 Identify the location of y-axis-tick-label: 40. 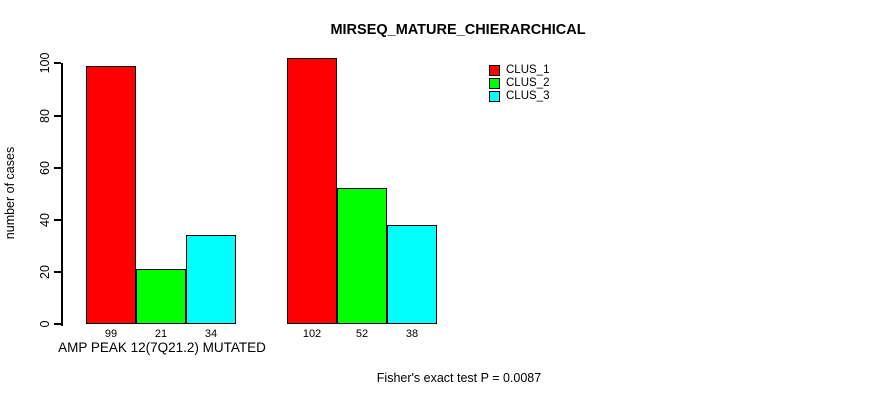
(45, 219).